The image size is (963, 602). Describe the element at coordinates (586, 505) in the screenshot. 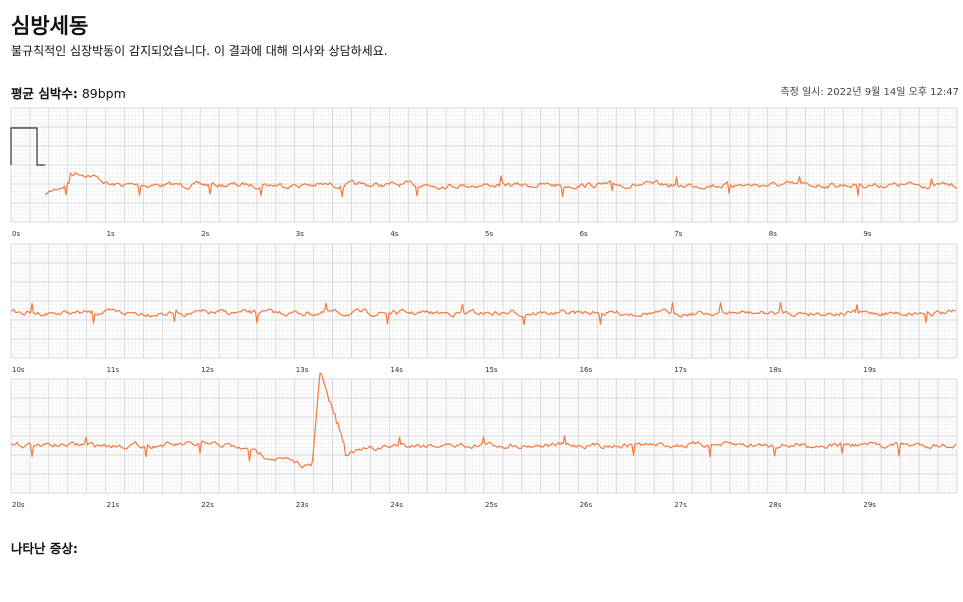

I see `x-tick-label: 26s` at that location.